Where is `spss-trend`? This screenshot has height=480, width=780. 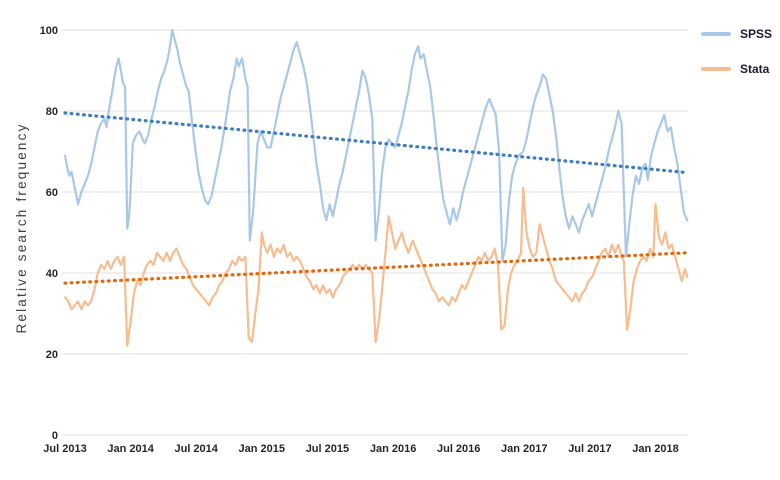
spss-trend is located at coordinates (376, 143).